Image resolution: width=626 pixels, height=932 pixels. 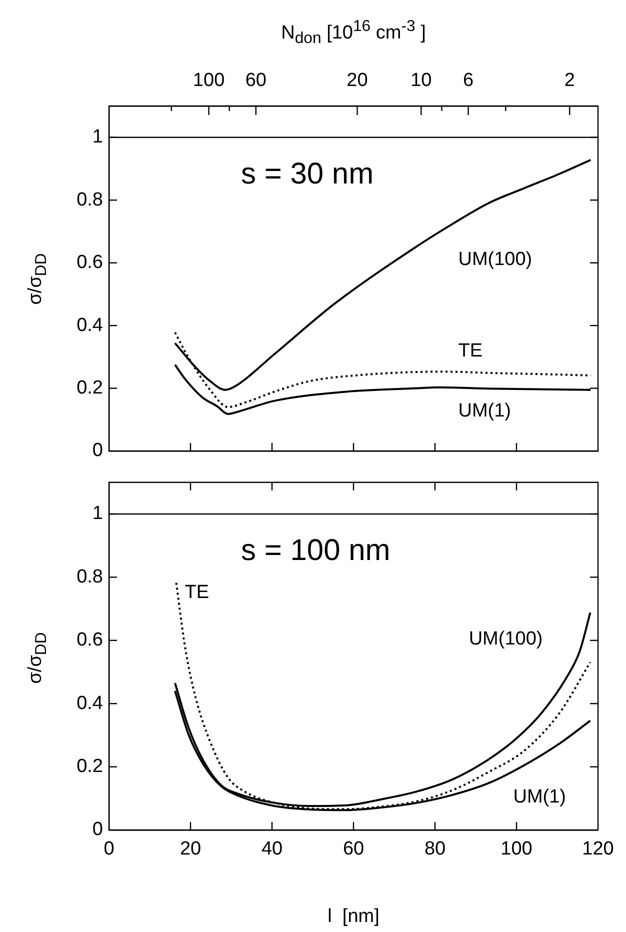 I want to click on x-tick-label: 80, so click(x=435, y=849).